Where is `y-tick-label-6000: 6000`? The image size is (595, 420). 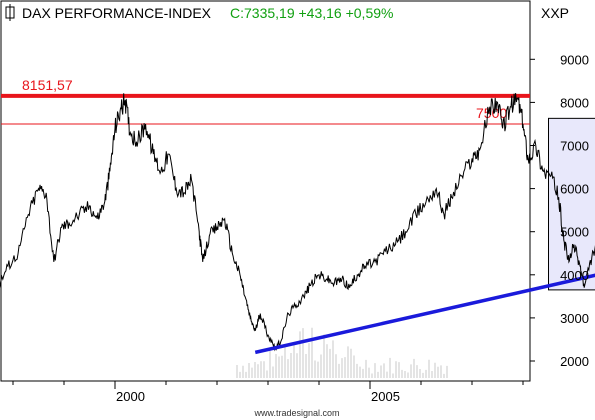 y-tick-label-6000: 6000 is located at coordinates (574, 189).